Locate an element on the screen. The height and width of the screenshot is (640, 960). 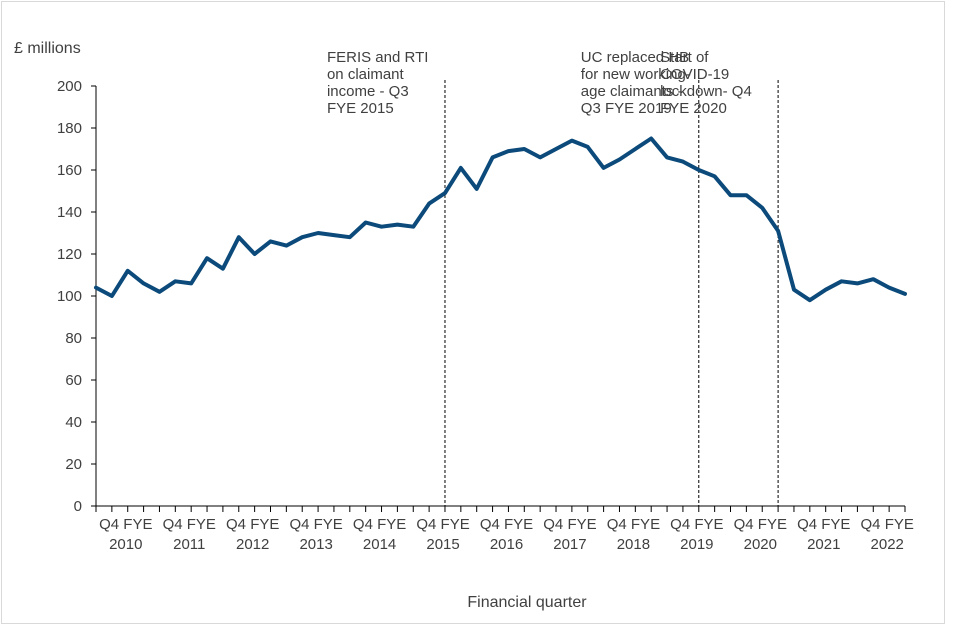
annotation-text: Q3 FYE 2019 is located at coordinates (626, 108).